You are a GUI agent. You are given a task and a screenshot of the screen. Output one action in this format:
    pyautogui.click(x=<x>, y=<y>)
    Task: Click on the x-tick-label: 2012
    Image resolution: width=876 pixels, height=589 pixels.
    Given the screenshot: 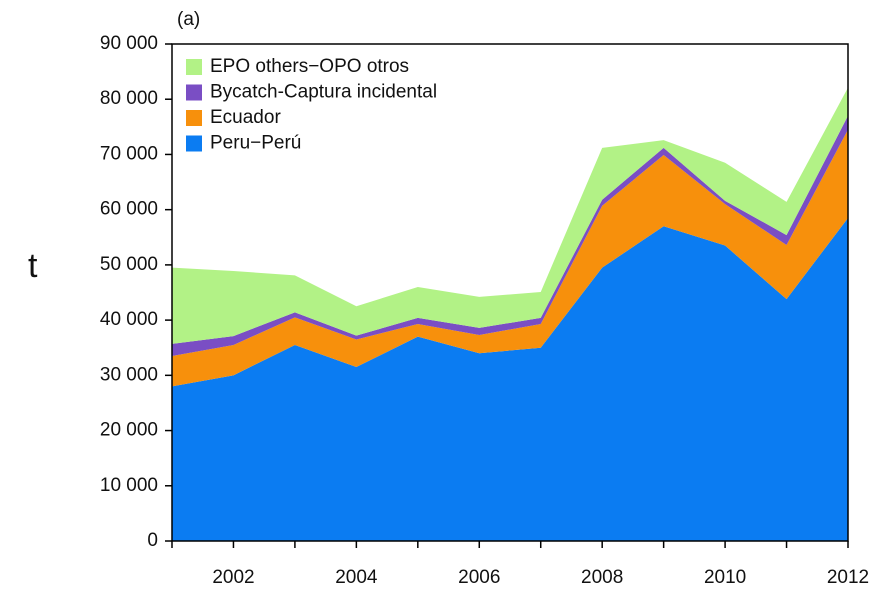 What is the action you would take?
    pyautogui.click(x=848, y=577)
    